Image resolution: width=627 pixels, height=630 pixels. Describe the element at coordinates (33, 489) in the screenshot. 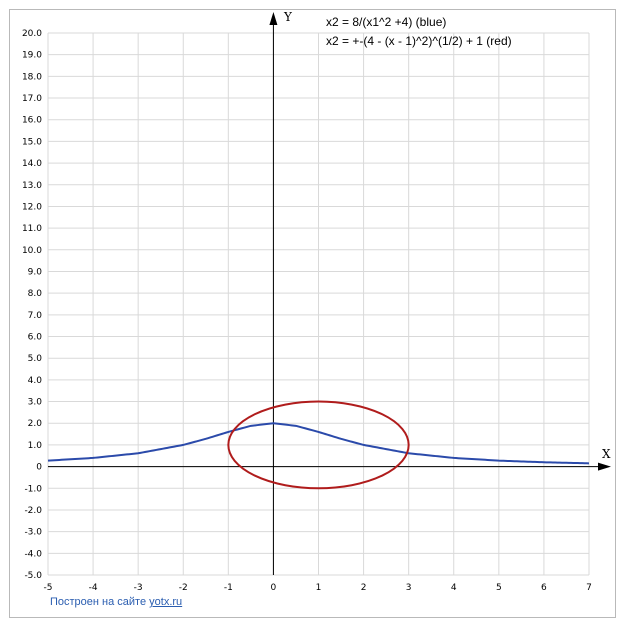

I see `y-tick-label: -1.0` at that location.